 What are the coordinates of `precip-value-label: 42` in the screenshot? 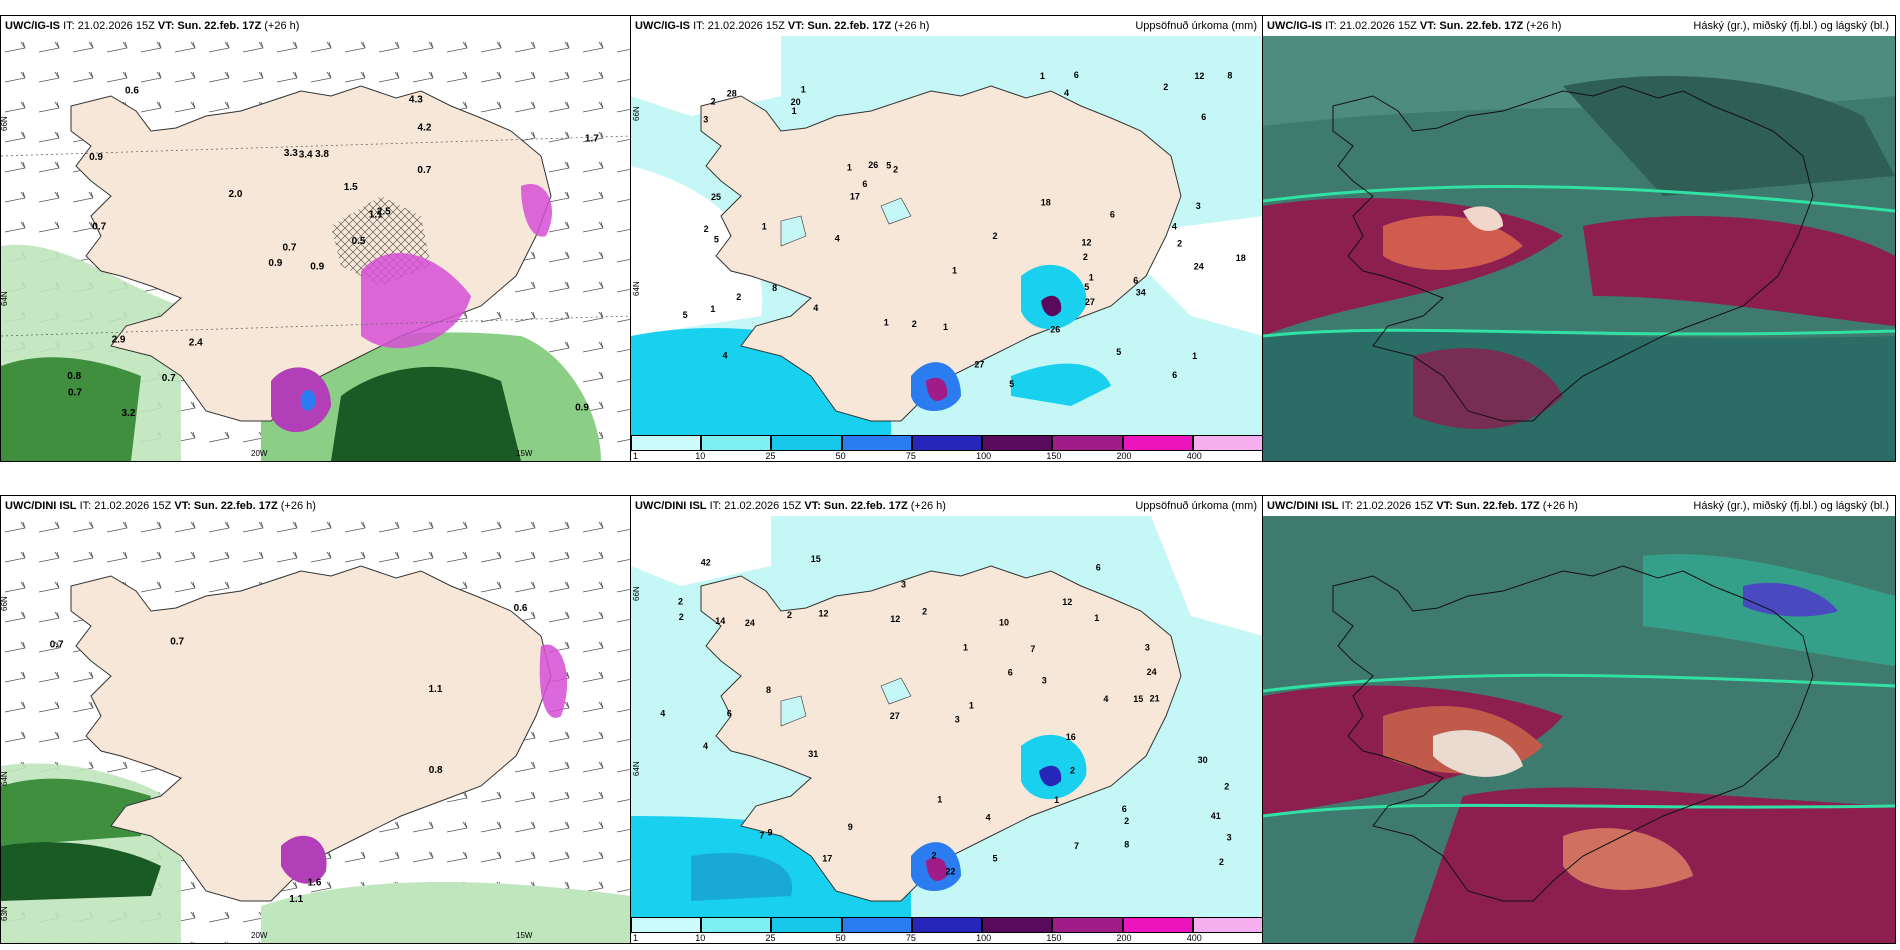 It's located at (706, 563).